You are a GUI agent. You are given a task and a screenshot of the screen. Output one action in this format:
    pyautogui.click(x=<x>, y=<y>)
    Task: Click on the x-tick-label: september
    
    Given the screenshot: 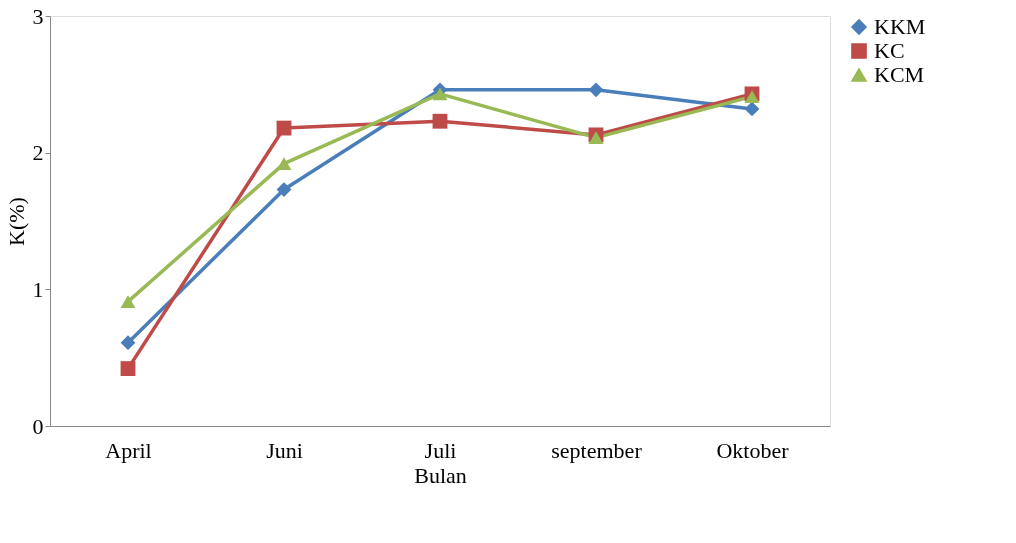 What is the action you would take?
    pyautogui.click(x=597, y=450)
    